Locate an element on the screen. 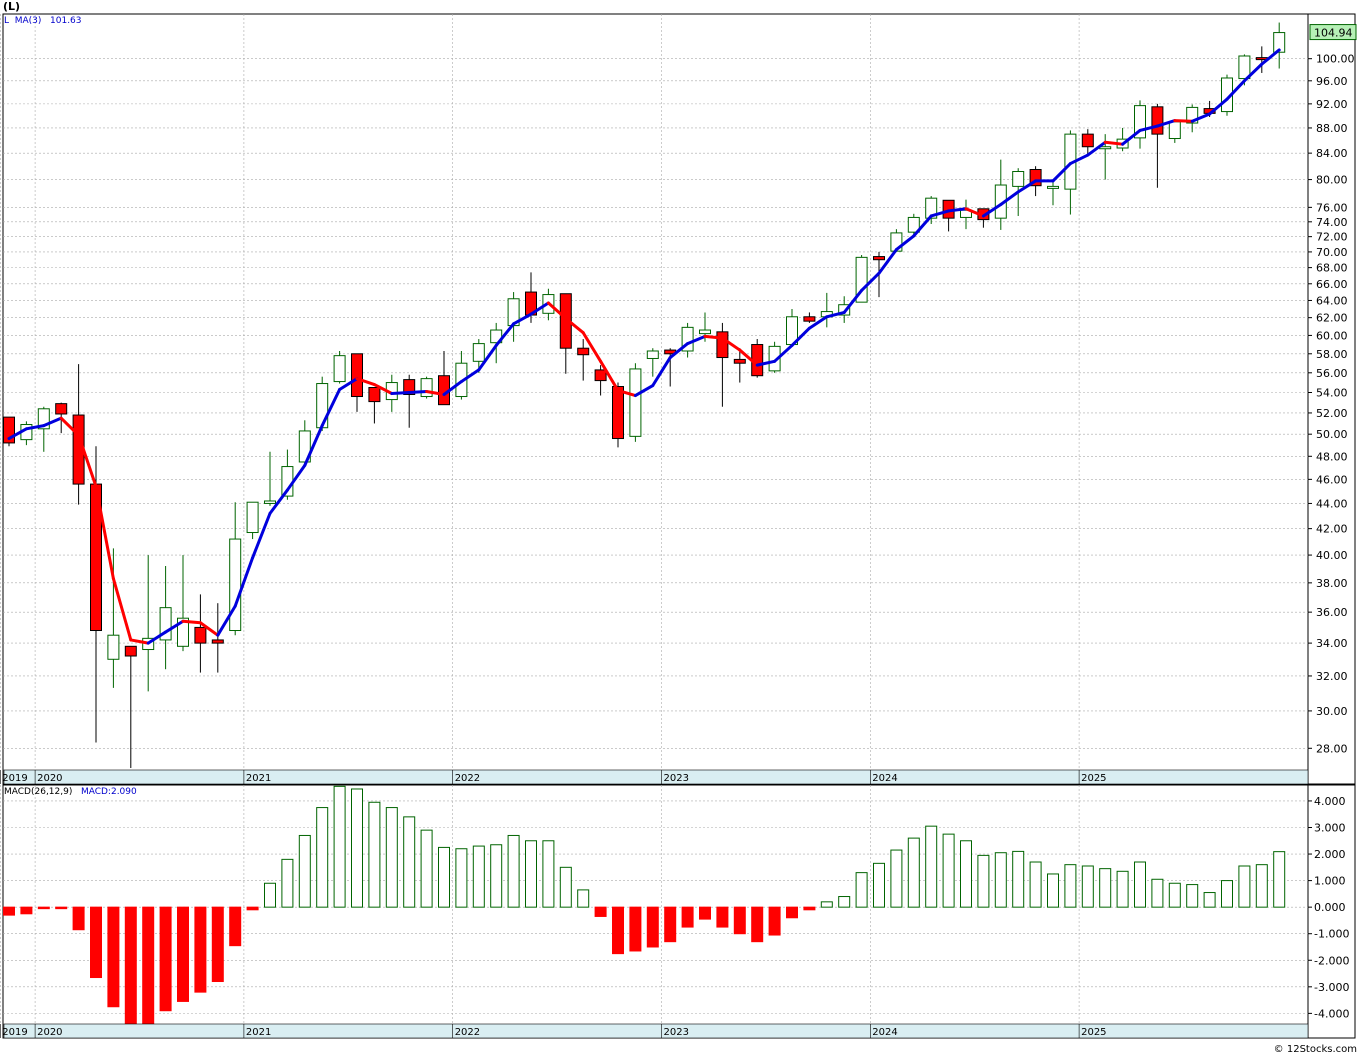 Image resolution: width=1360 pixels, height=1056 pixels. price-tick-label: 58.00 is located at coordinates (1332, 354).